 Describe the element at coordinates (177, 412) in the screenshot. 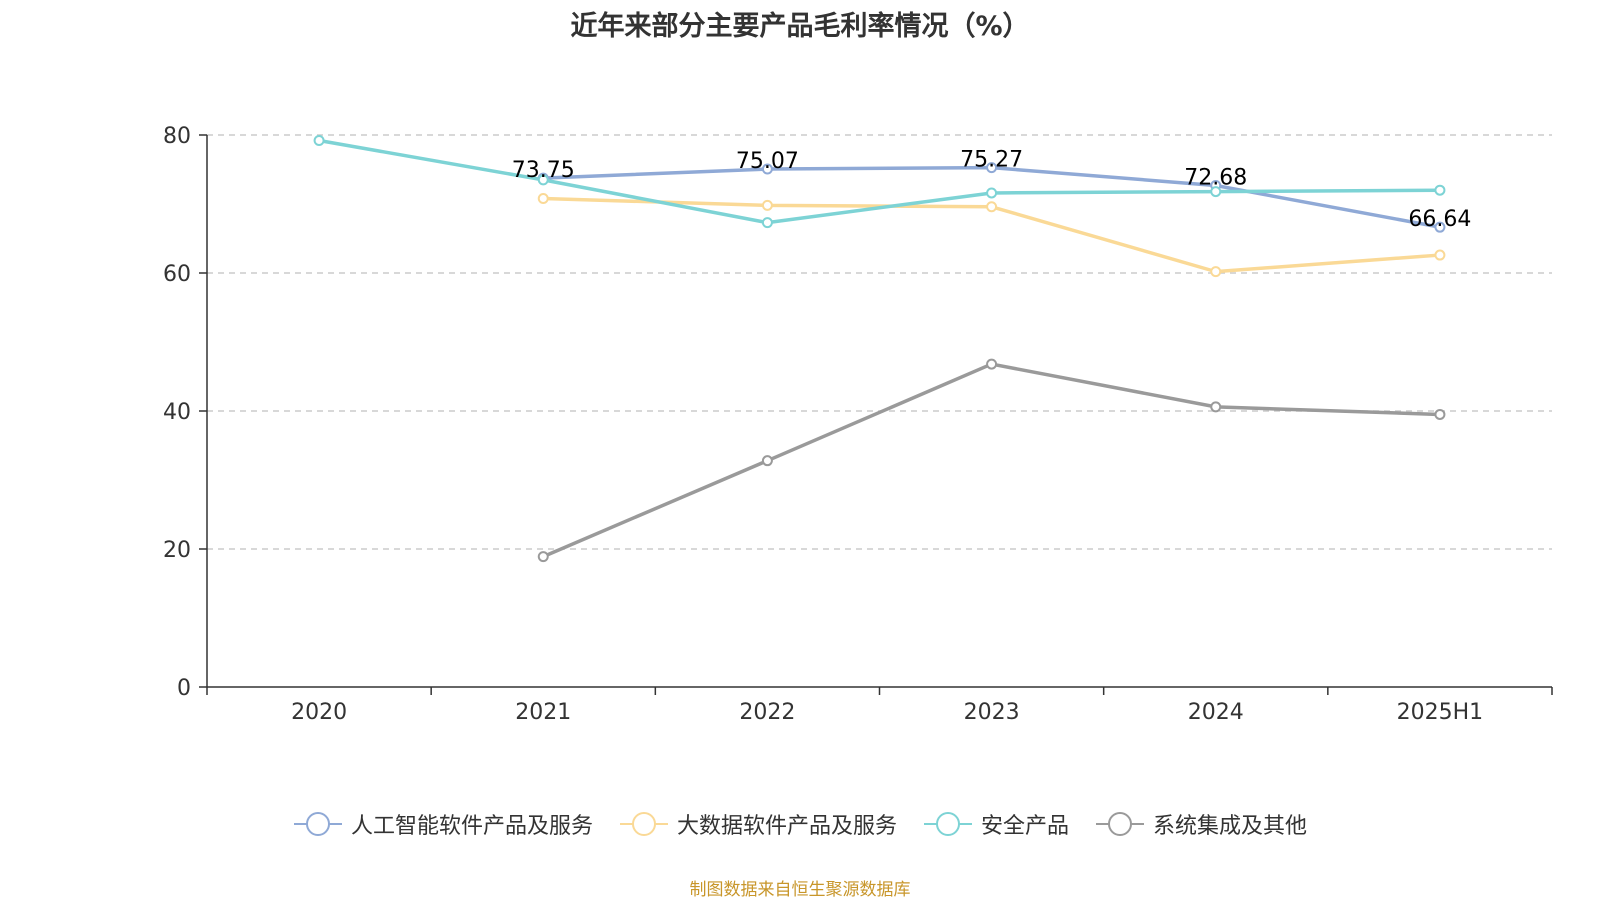

I see `y-tick-label: 40` at that location.